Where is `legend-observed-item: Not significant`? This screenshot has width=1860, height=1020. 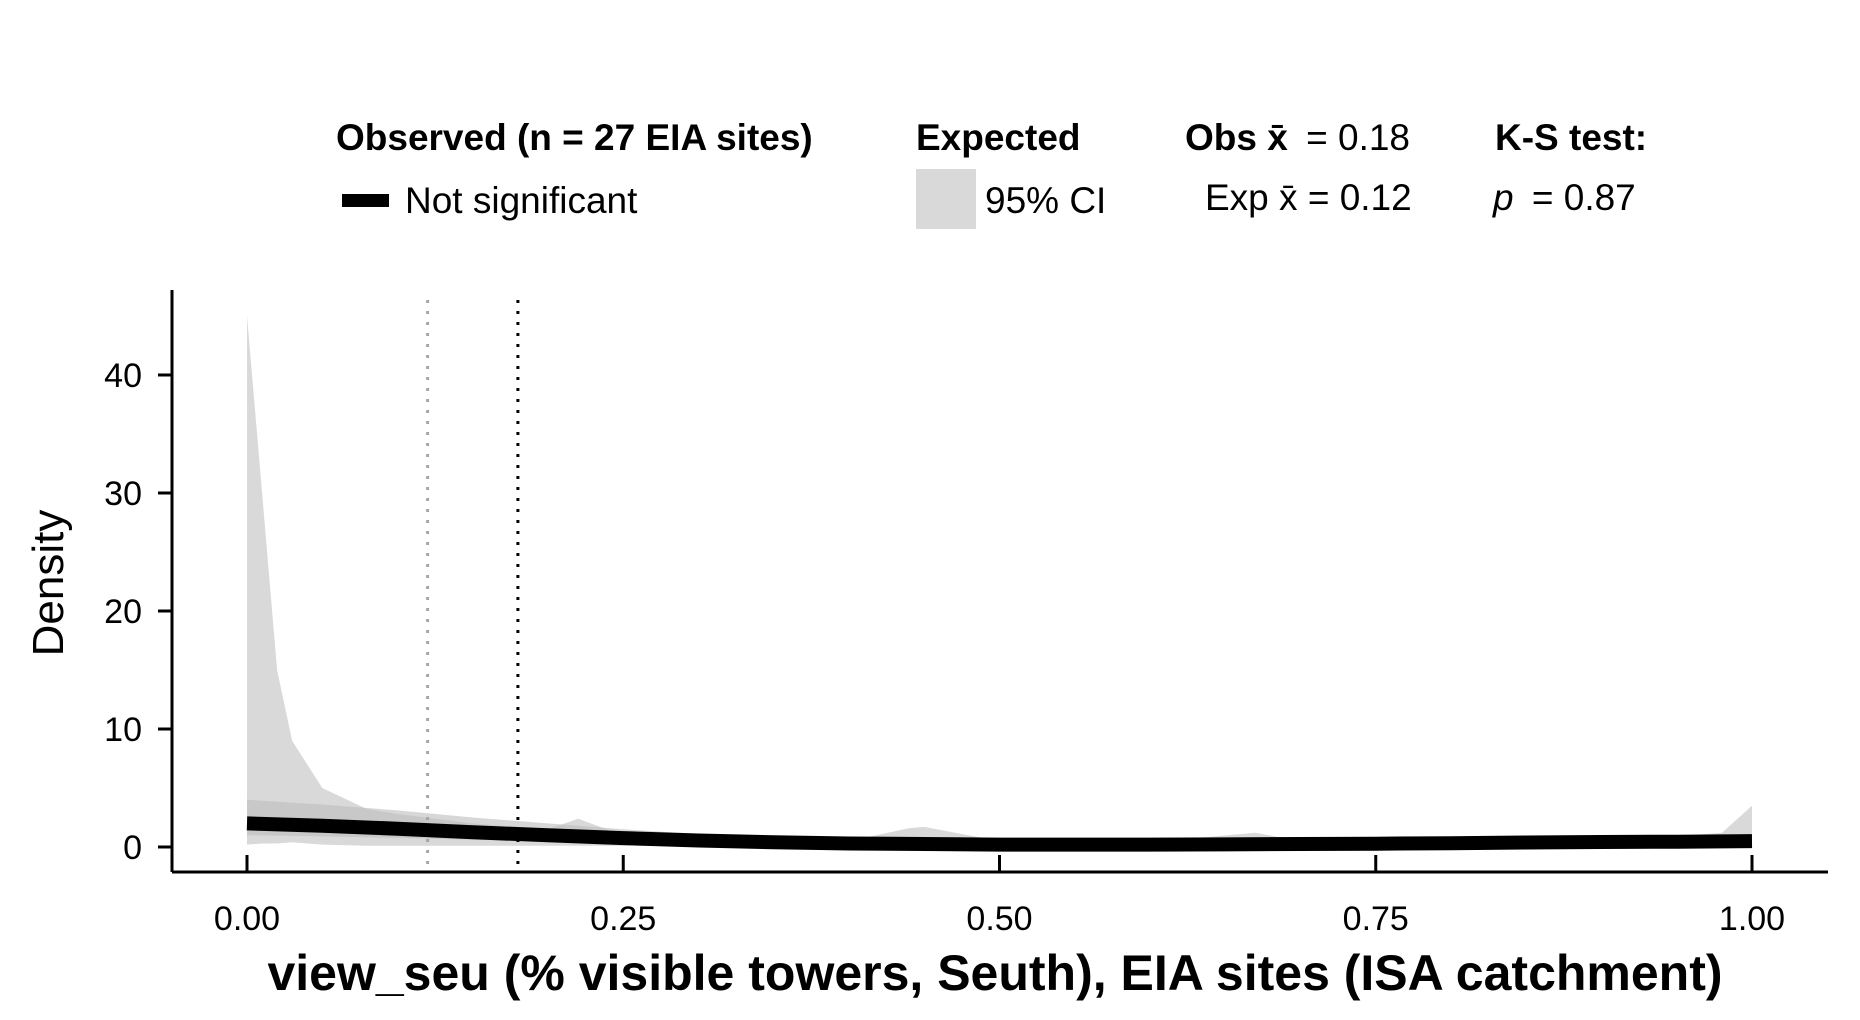 legend-observed-item: Not significant is located at coordinates (521, 200).